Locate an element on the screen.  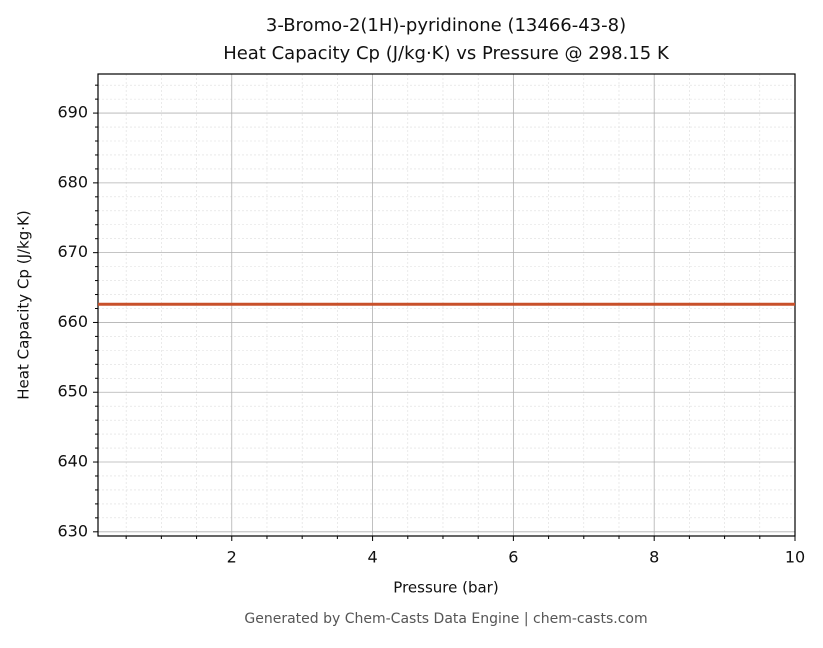
x-tick-label: 2 is located at coordinates (232, 557).